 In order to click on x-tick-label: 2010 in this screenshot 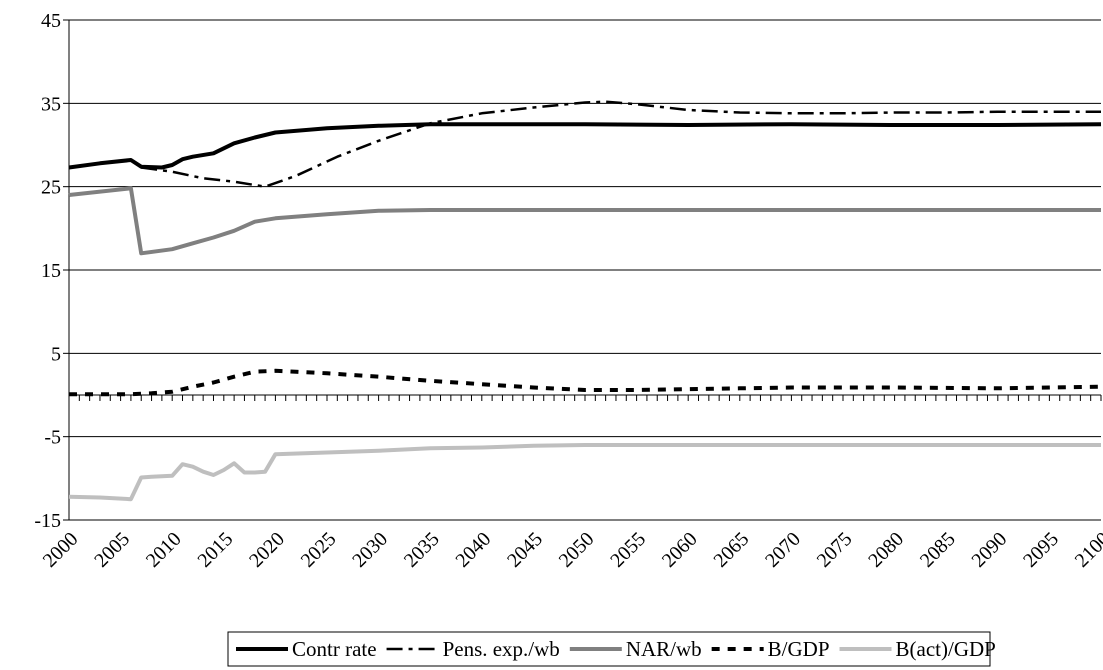, I will do `click(164, 550)`.